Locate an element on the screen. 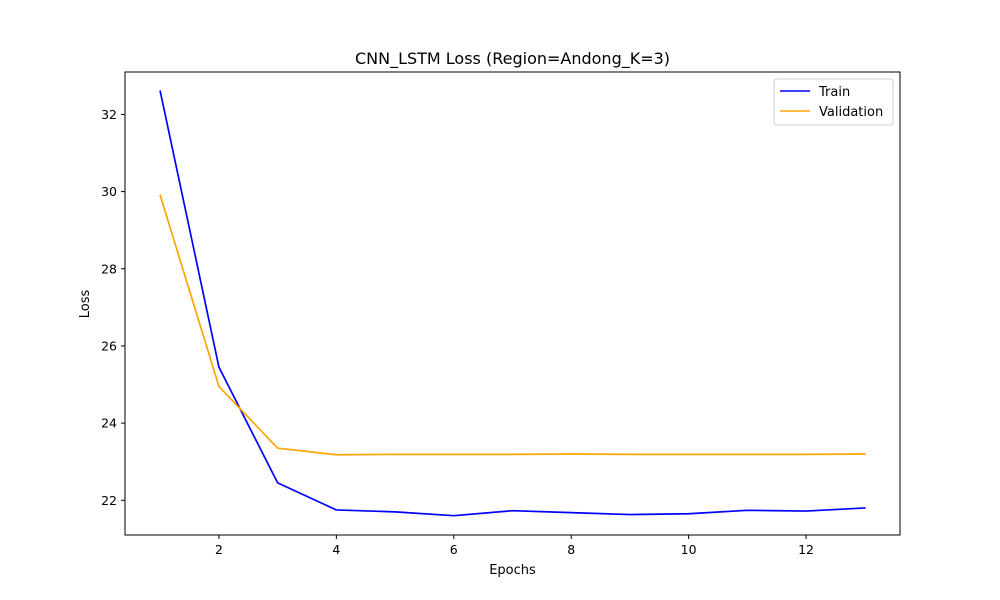 This screenshot has height=600, width=1000. legend: Train Validation is located at coordinates (833, 102).